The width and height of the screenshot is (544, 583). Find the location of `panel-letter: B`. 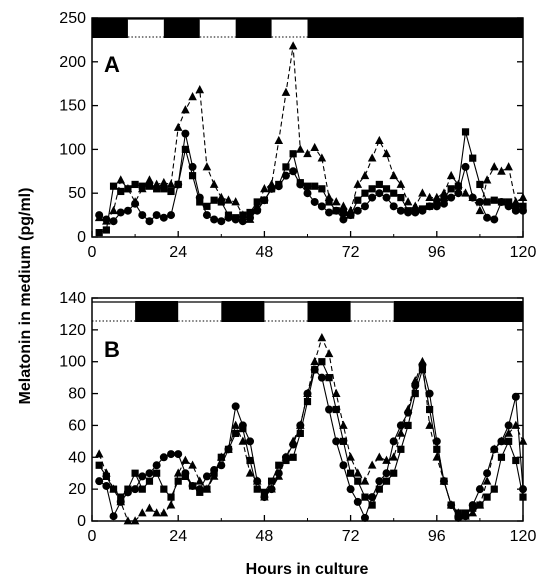

panel-letter: B is located at coordinates (112, 349).